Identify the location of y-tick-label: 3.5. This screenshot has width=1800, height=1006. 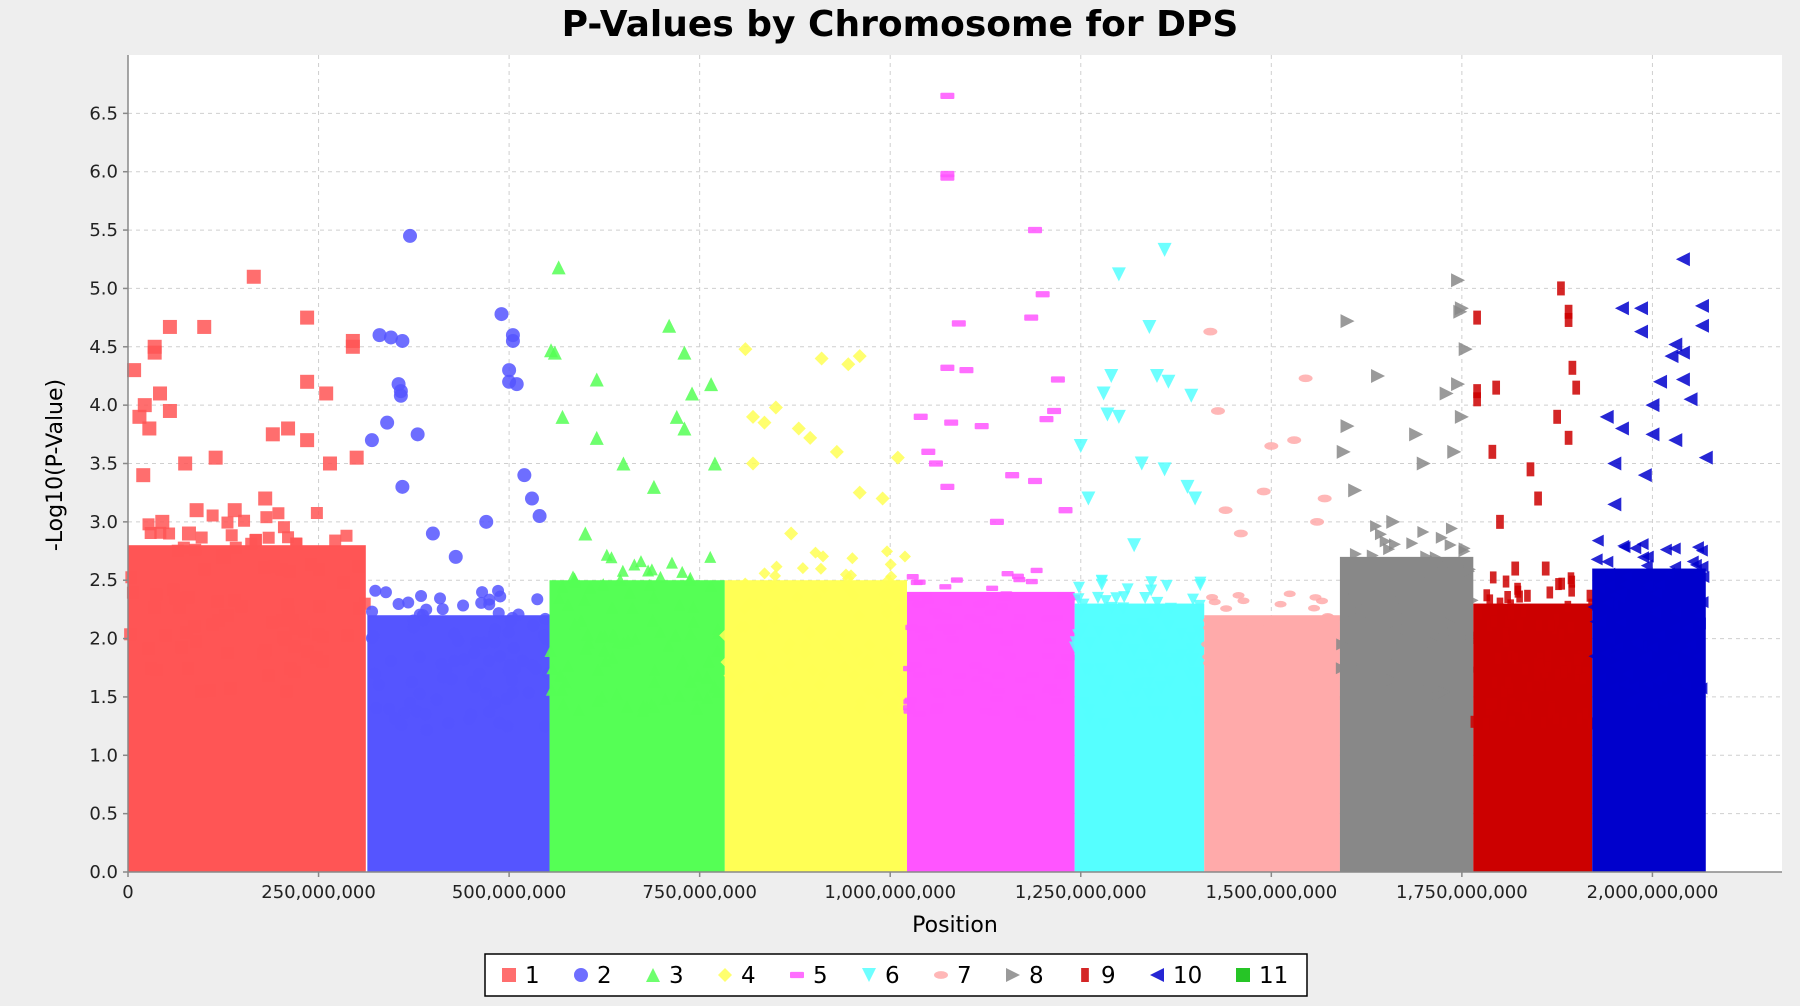
(103, 464).